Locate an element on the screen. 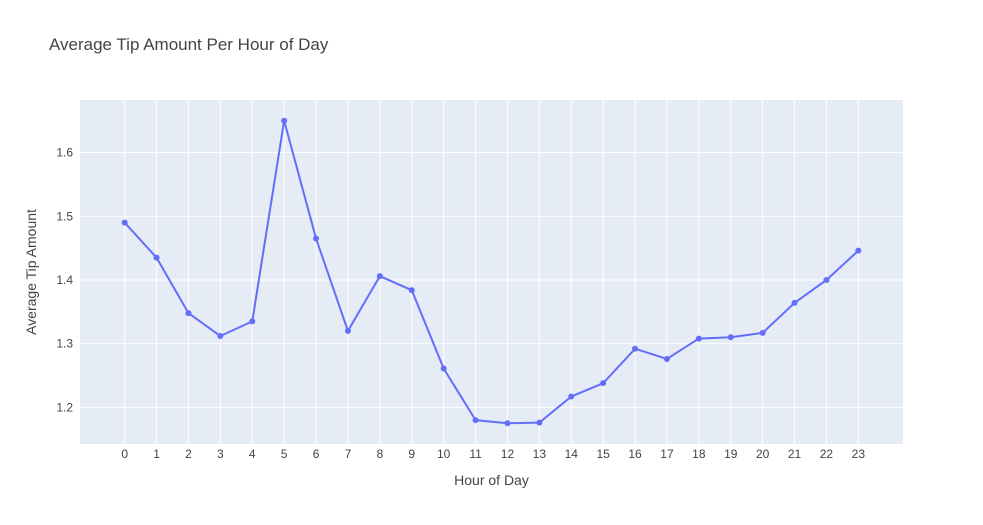 This screenshot has height=525, width=983. y-tick-labels: 1.2 1.3 1.4 1.5 1.6 is located at coordinates (64, 280).